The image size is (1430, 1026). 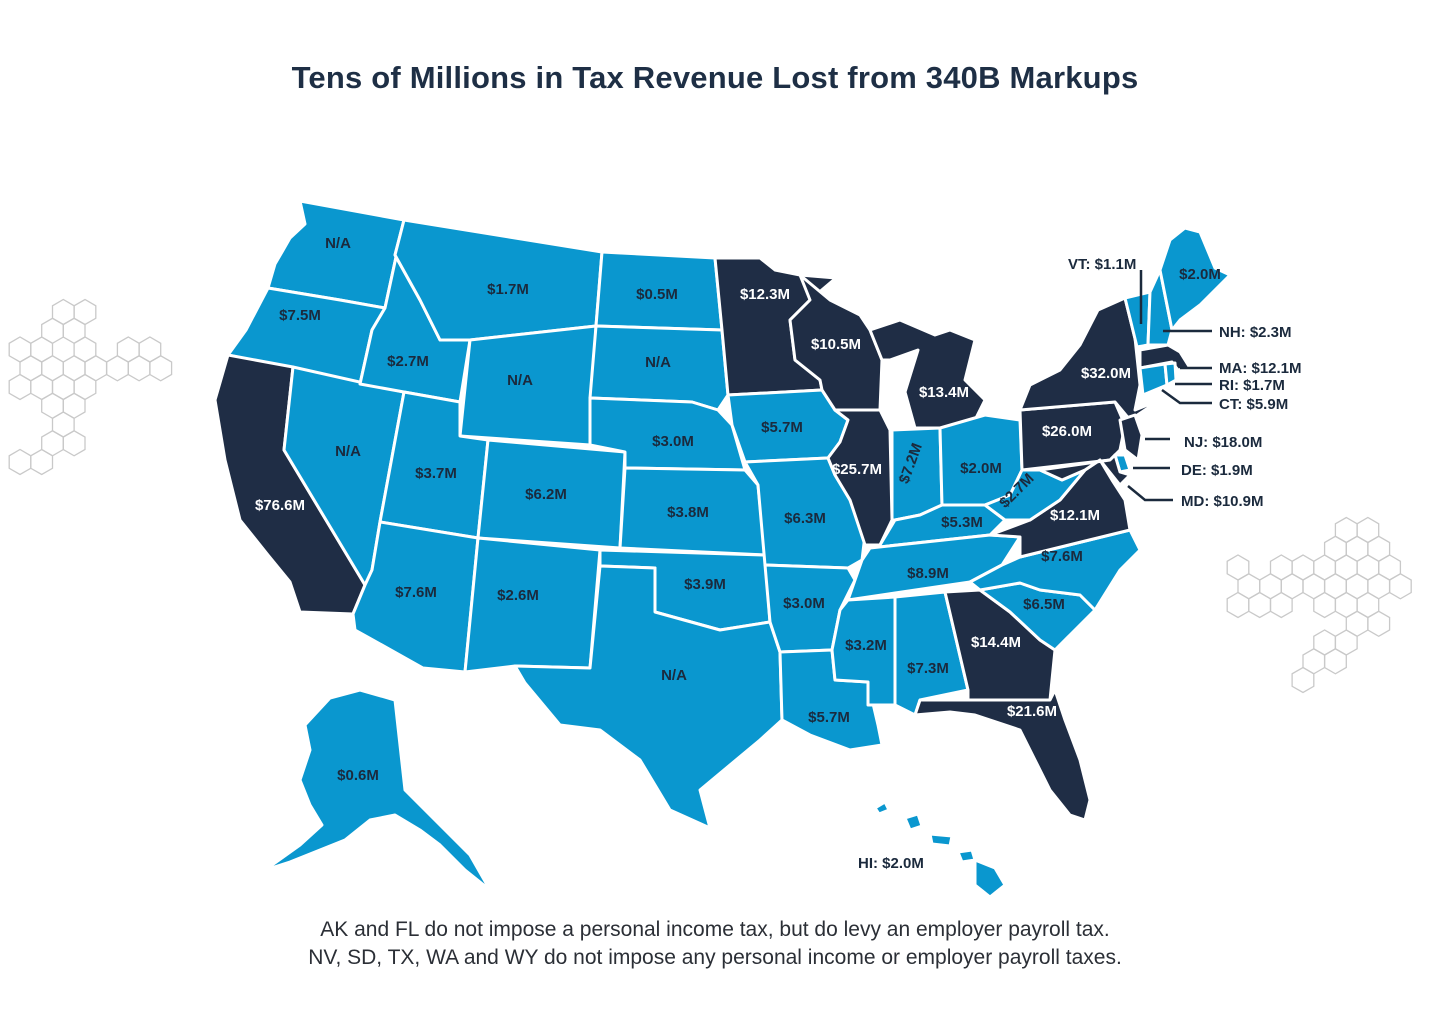 I want to click on label-mi: $13.4M, so click(x=944, y=392).